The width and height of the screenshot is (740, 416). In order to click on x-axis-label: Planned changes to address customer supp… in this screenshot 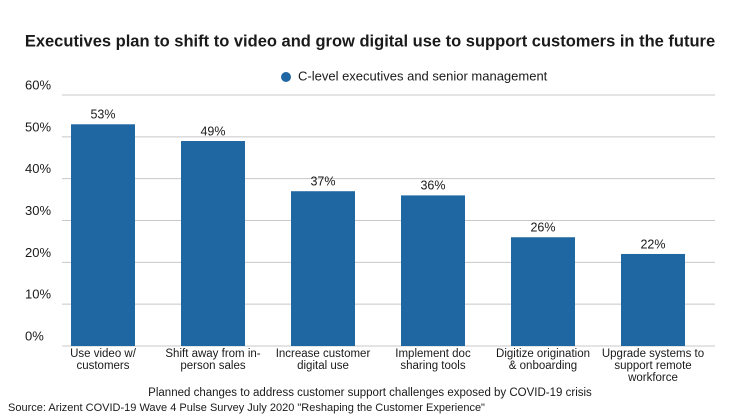, I will do `click(370, 393)`.